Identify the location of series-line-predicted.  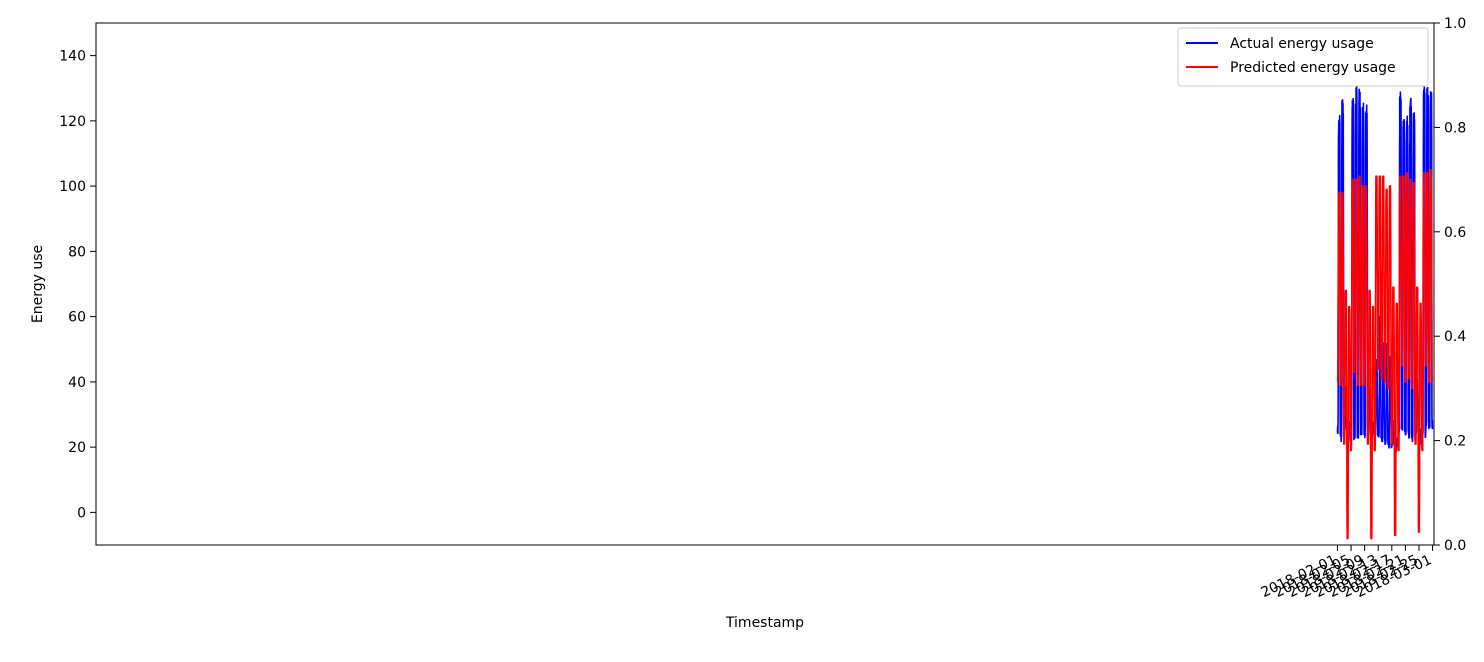
(1384, 354).